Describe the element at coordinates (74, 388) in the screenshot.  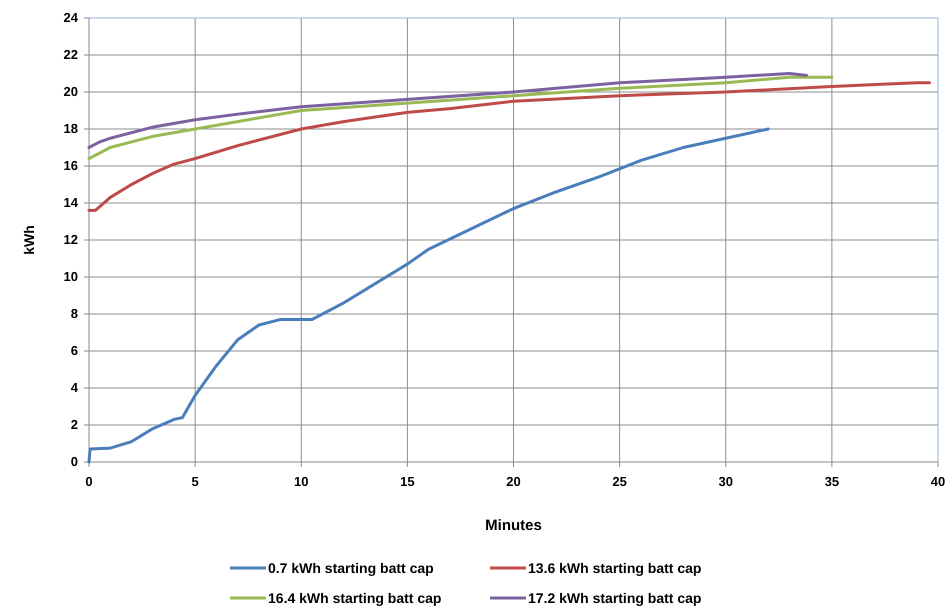
I see `y-tick-label: 4` at that location.